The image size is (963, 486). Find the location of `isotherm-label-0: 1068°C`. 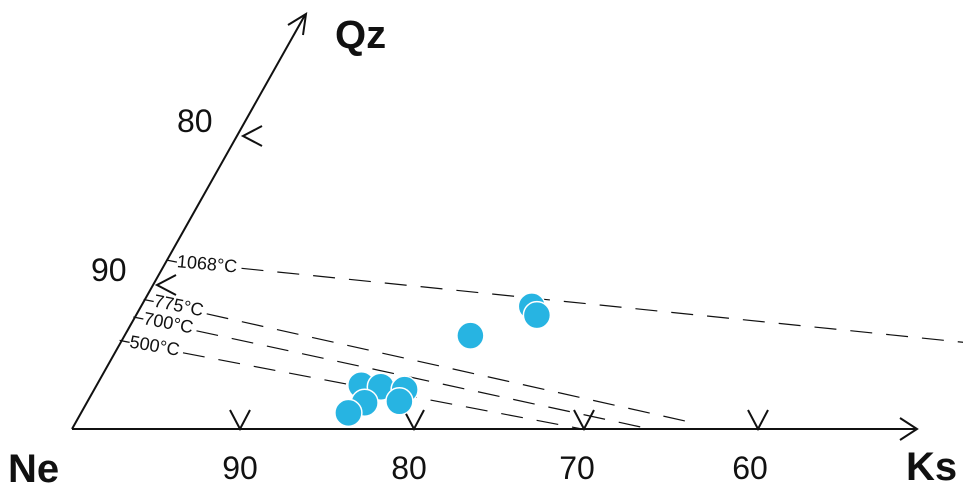

isotherm-label-0: 1068°C is located at coordinates (207, 263).